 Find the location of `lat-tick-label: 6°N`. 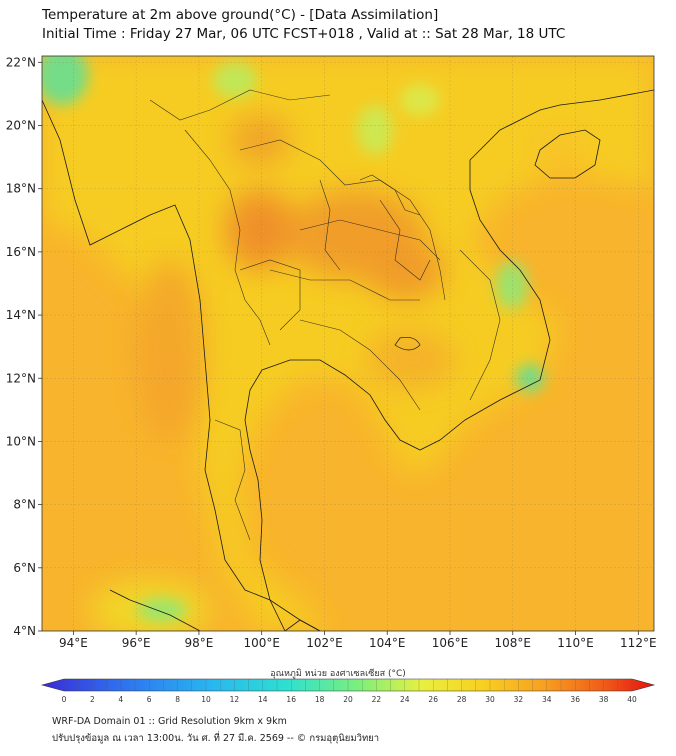

lat-tick-label: 6°N is located at coordinates (24, 568).